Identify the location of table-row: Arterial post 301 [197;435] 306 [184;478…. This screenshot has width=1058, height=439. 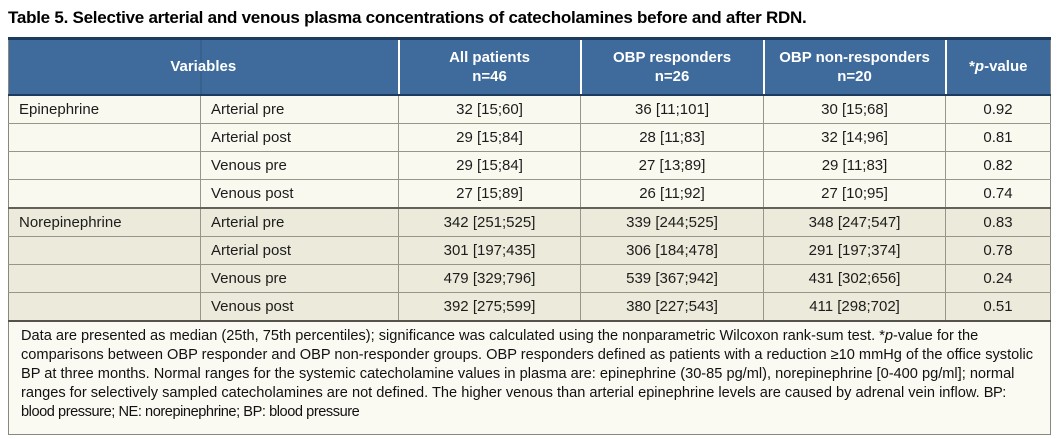
(530, 250).